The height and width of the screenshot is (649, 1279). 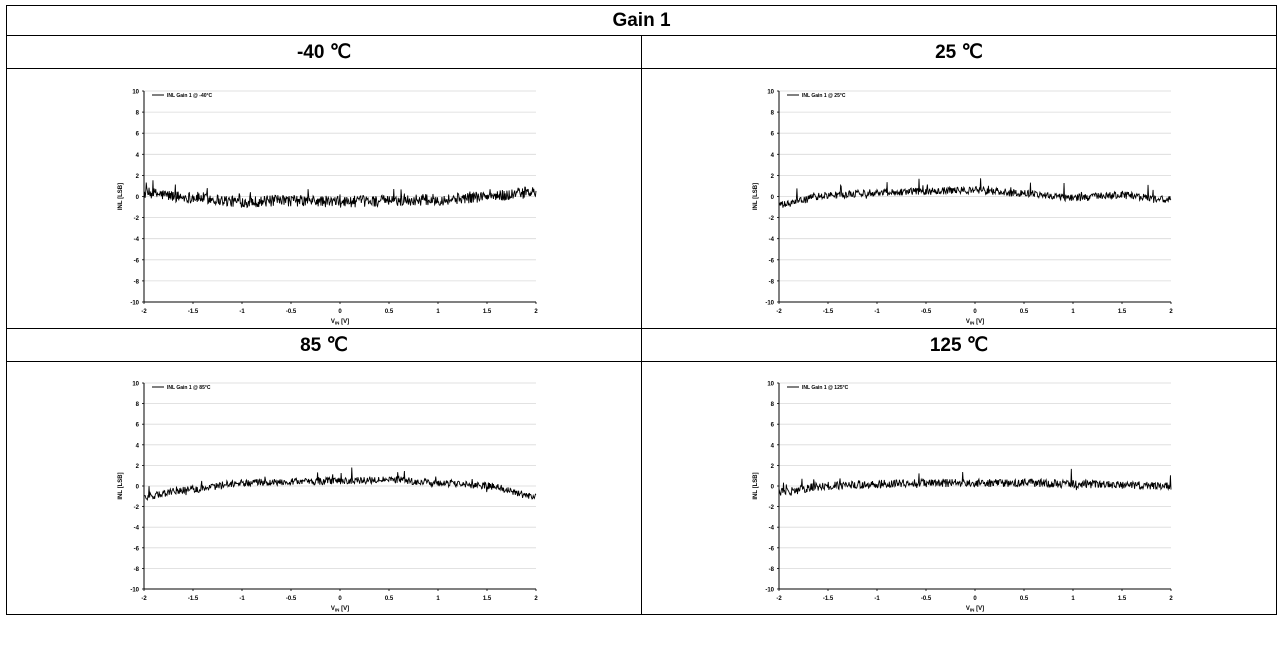 I want to click on header-minus40: -40 ℃, so click(x=324, y=52).